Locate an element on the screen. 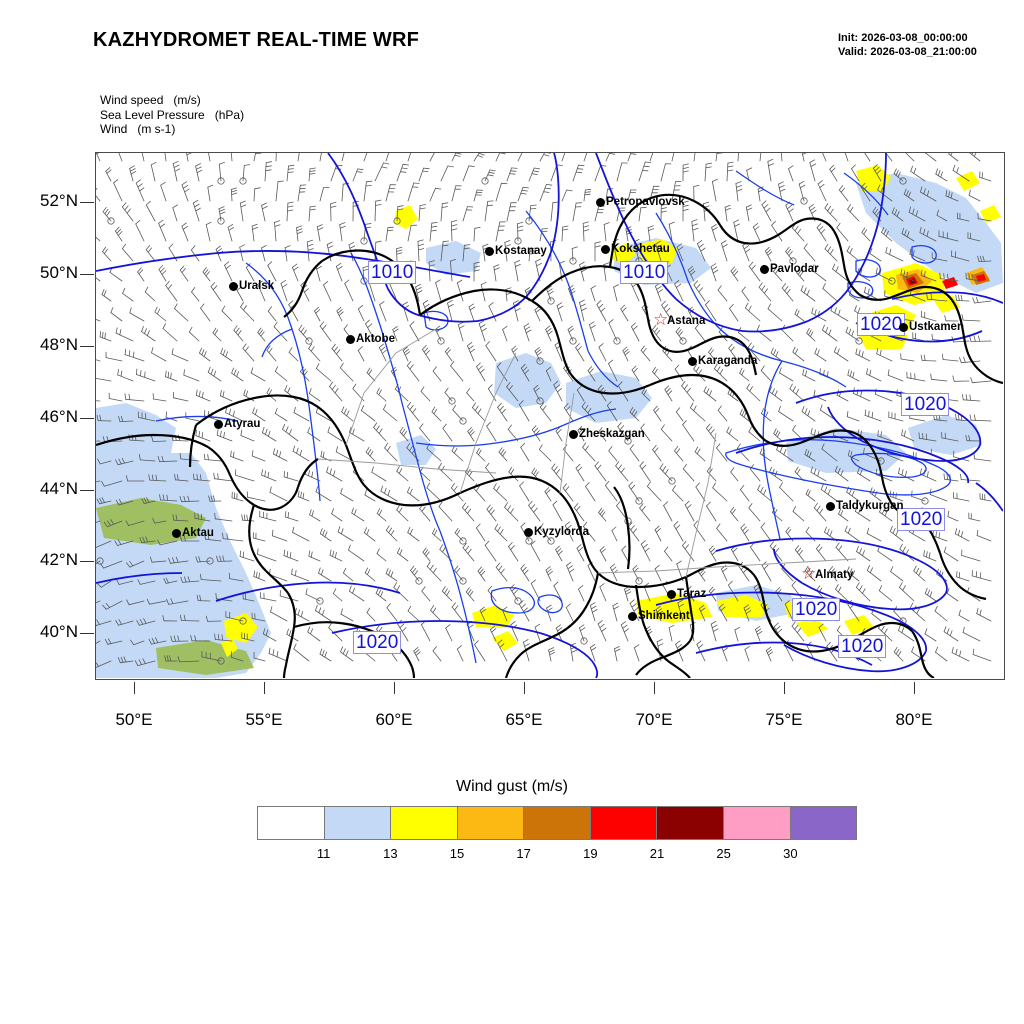 Image resolution: width=1024 pixels, height=1024 pixels. colorbar is located at coordinates (557, 823).